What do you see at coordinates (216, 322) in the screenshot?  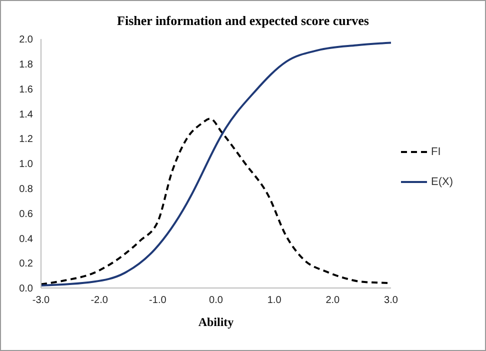 I see `x-axis-title: Ability` at bounding box center [216, 322].